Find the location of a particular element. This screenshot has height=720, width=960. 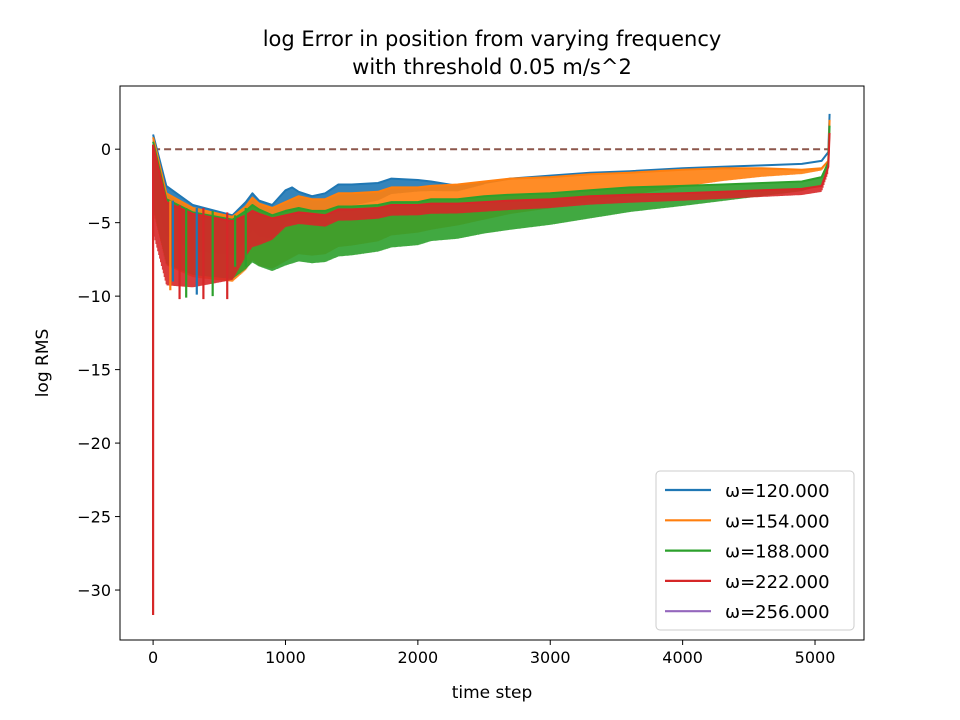

series-1-line is located at coordinates (491, 165).